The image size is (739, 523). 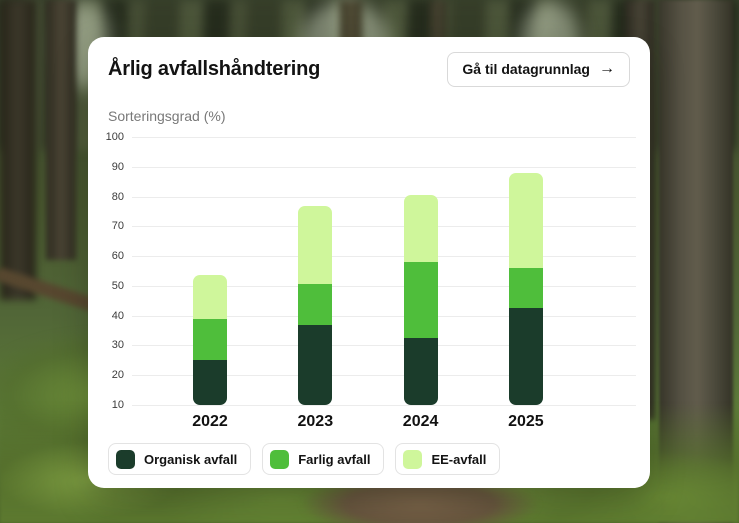 What do you see at coordinates (525, 220) in the screenshot?
I see `bar-2025-ee-avfall` at bounding box center [525, 220].